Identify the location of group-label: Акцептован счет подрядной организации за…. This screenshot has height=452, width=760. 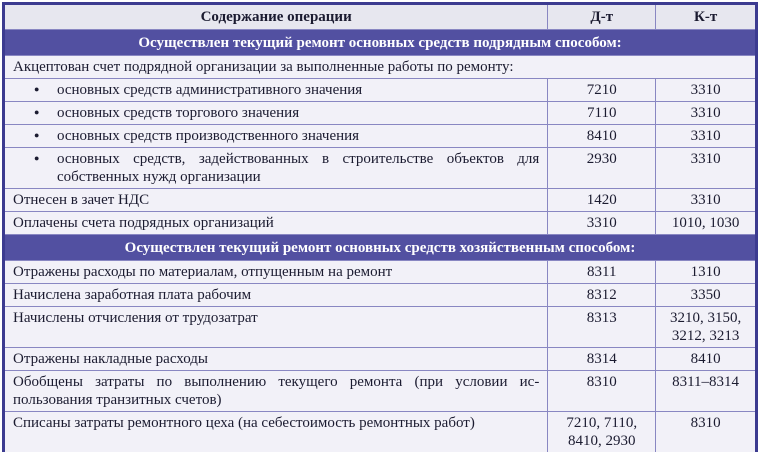
(380, 67).